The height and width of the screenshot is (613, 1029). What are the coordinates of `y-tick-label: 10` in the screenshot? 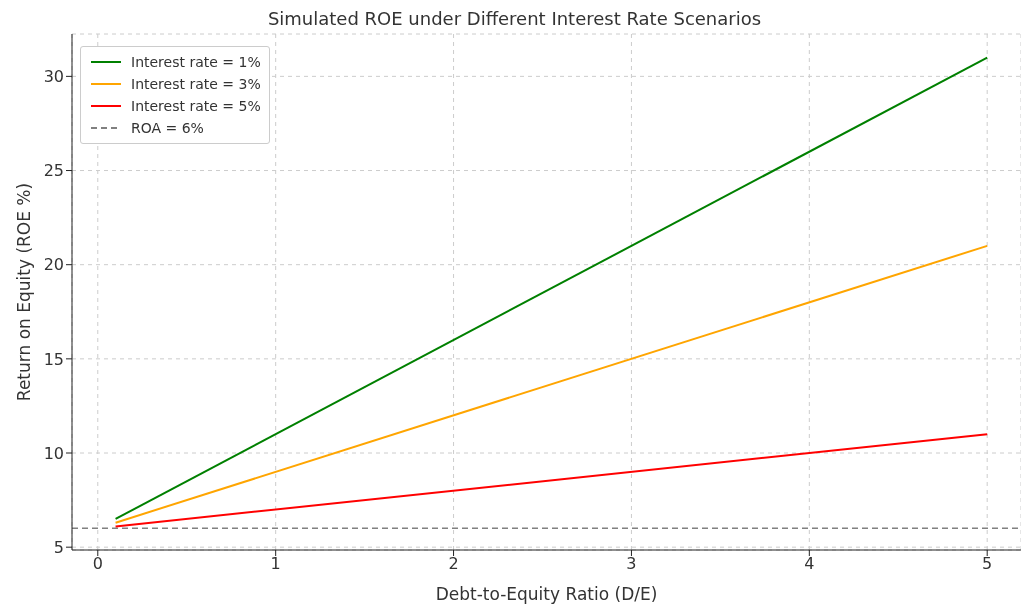 It's located at (53, 453).